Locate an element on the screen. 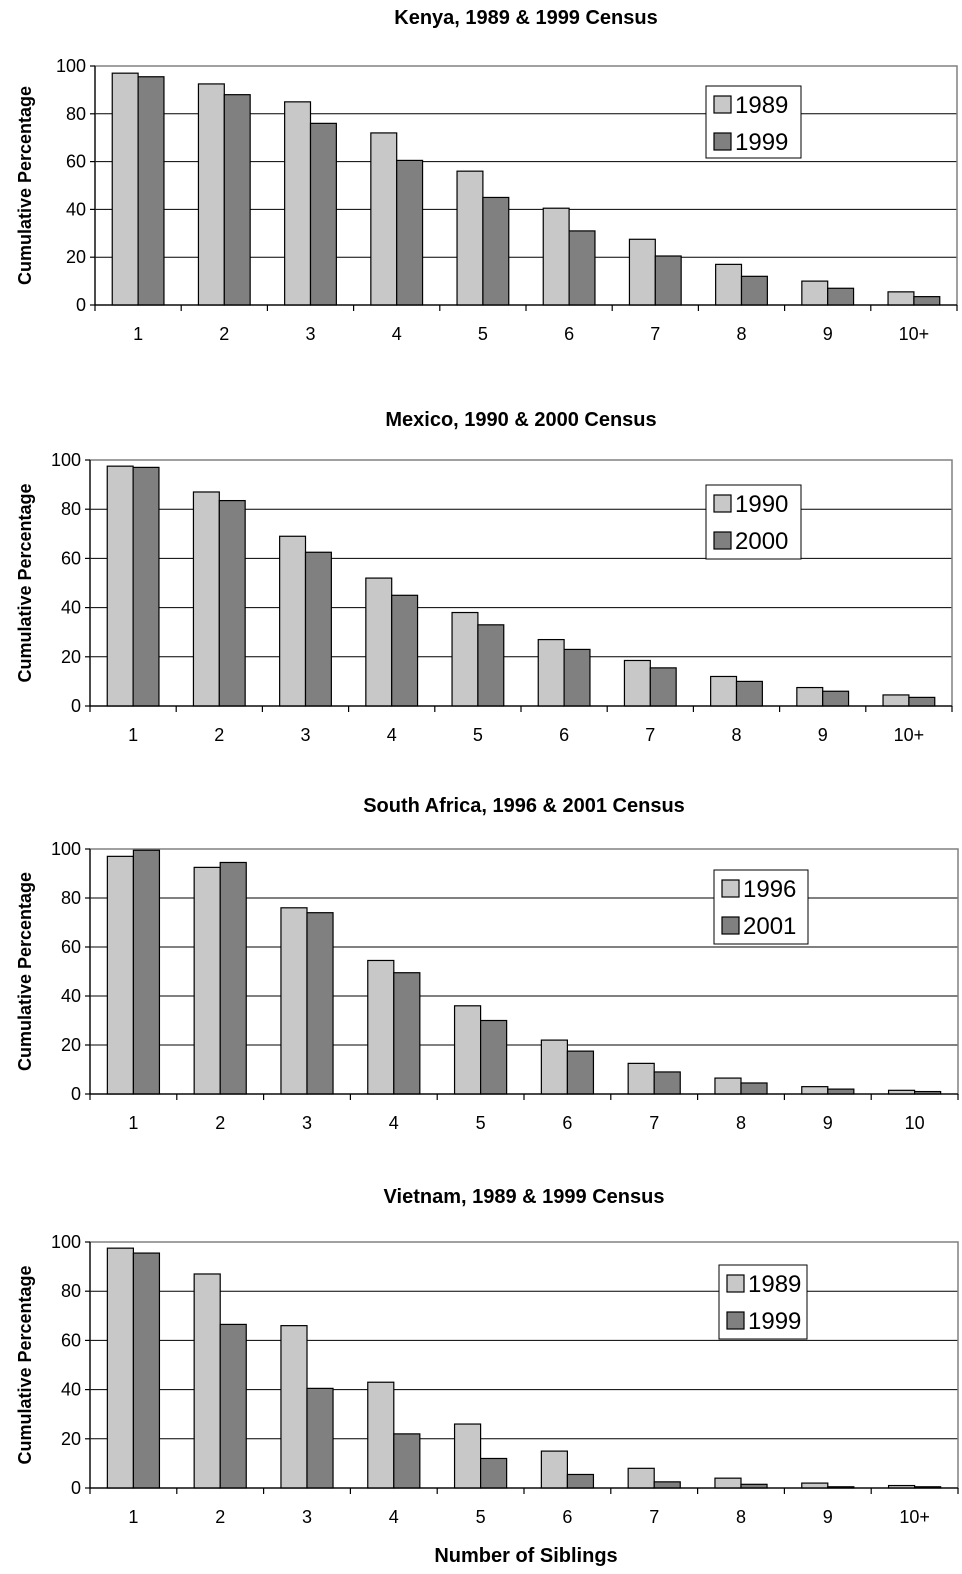 This screenshot has width=962, height=1574. legend: 1989 1999 is located at coordinates (753, 122).